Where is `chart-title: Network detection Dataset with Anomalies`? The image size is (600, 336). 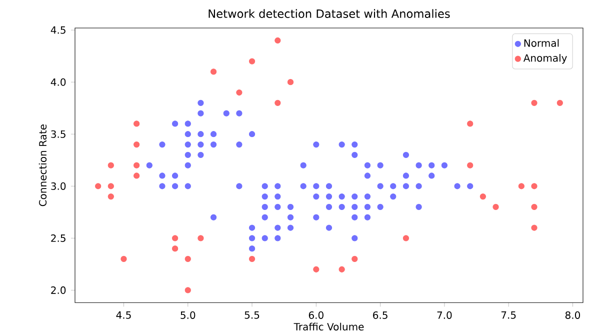
chart-title: Network detection Dataset with Anomalies is located at coordinates (329, 13).